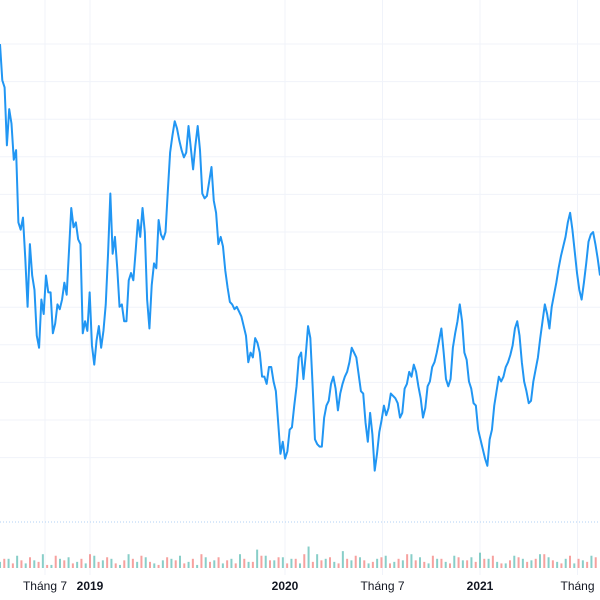  Describe the element at coordinates (577, 586) in the screenshot. I see `x-tick-label: Tháng` at that location.